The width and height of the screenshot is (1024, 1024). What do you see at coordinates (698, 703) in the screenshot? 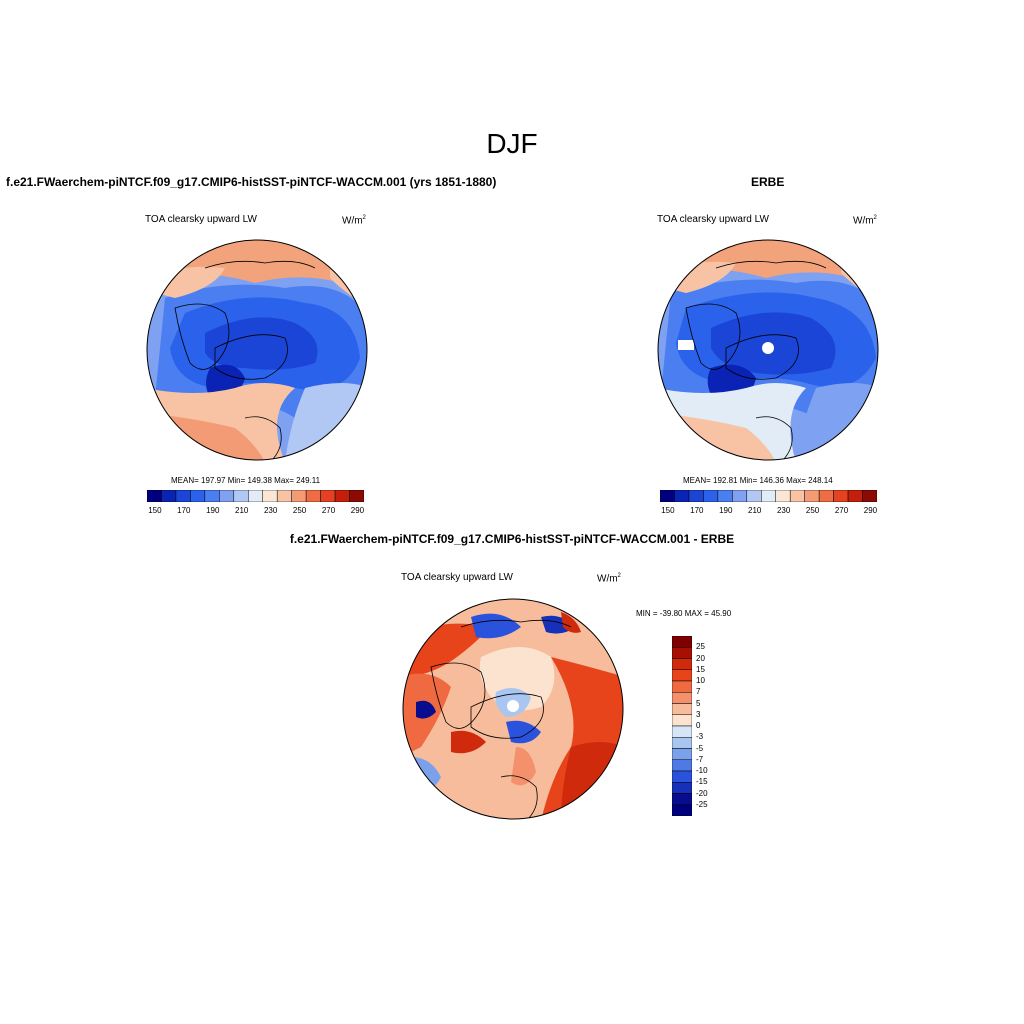
I see `diff-tick-label: 5` at bounding box center [698, 703].